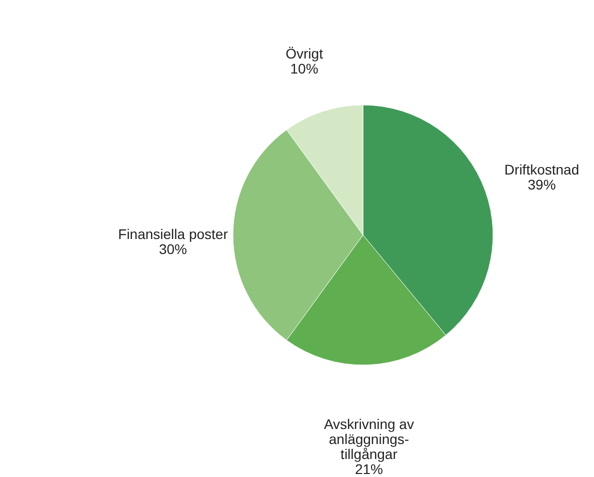 Image resolution: width=594 pixels, height=477 pixels. What do you see at coordinates (173, 234) in the screenshot?
I see `slice-label: Finansiella poster` at bounding box center [173, 234].